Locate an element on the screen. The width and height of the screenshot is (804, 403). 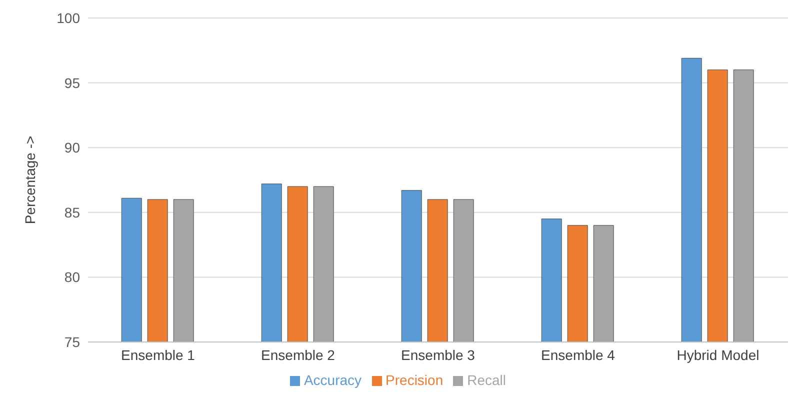
y-tick-label: 100 is located at coordinates (68, 18).